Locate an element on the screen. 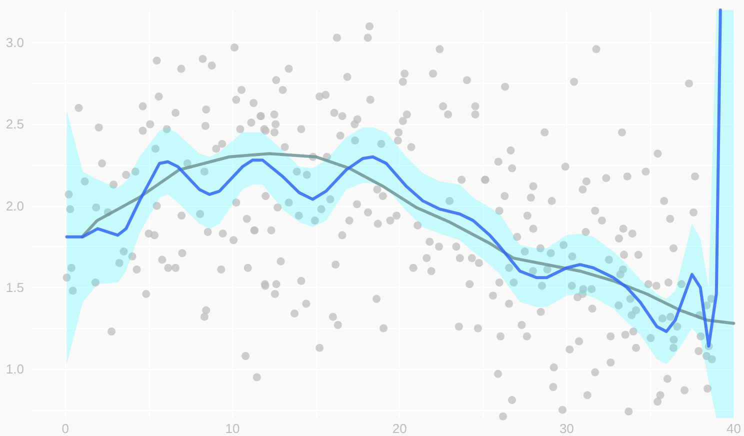 This screenshot has width=744, height=436. y-tick-label: 3.0 is located at coordinates (15, 42).